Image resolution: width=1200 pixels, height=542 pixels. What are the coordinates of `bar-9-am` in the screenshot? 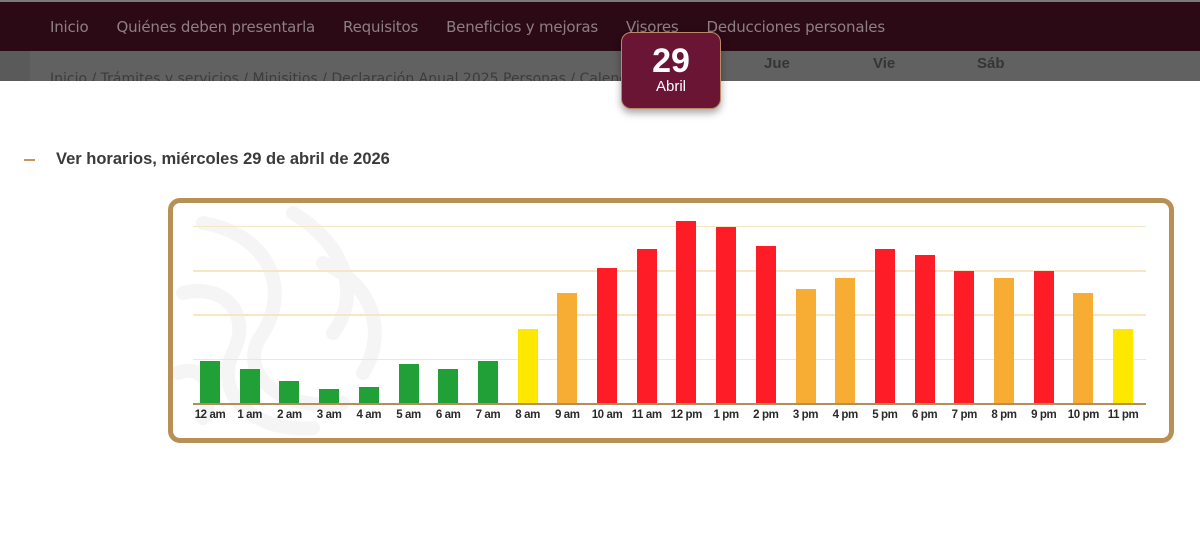 It's located at (567, 348).